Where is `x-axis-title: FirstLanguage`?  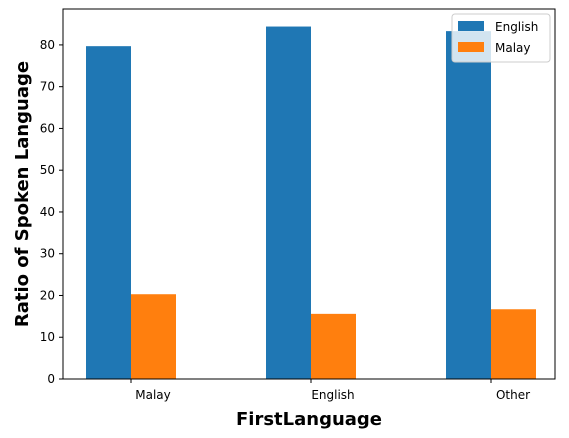 x-axis-title: FirstLanguage is located at coordinates (309, 419).